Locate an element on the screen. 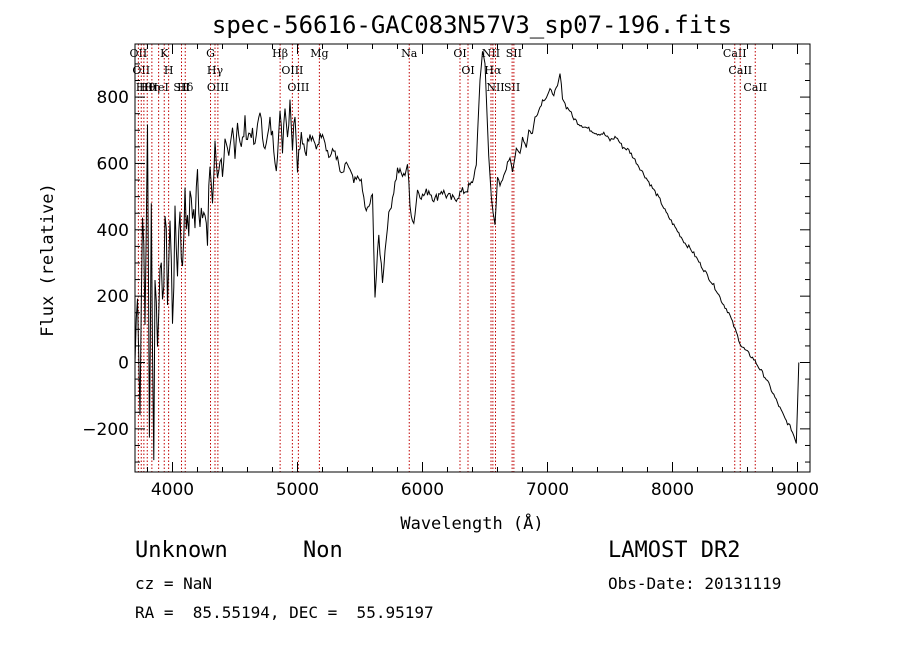 Image resolution: width=900 pixels, height=649 pixels. y-tick-label: 400 is located at coordinates (113, 231).